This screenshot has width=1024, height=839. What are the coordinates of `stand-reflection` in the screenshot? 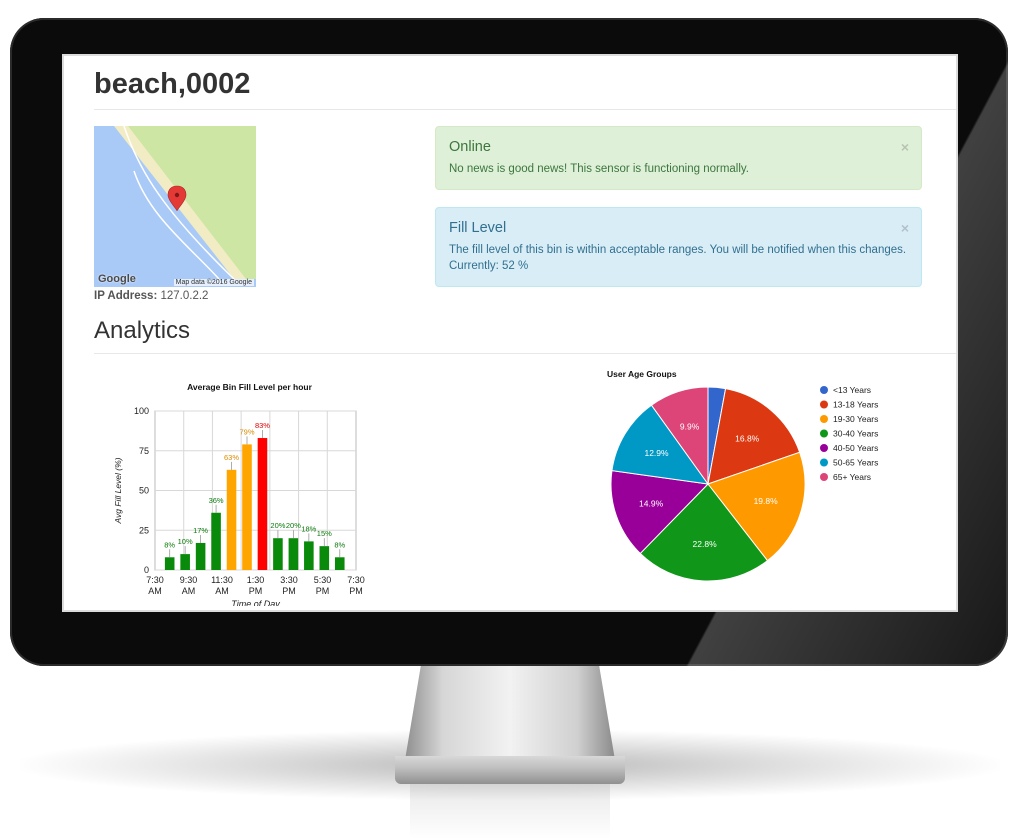 It's located at (510, 811).